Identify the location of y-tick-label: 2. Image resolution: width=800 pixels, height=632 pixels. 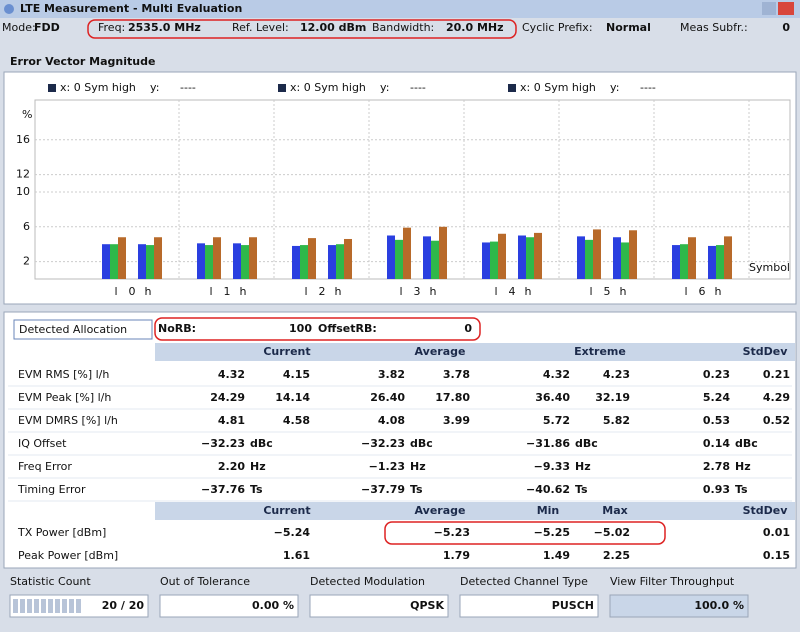
(26, 261).